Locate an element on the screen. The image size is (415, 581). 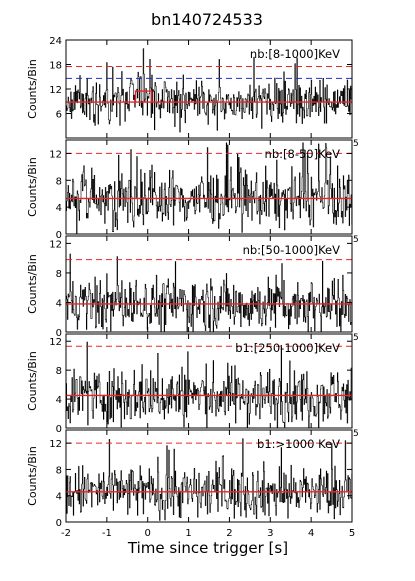
y-tick-label-0-2: 18 is located at coordinates (55, 66).